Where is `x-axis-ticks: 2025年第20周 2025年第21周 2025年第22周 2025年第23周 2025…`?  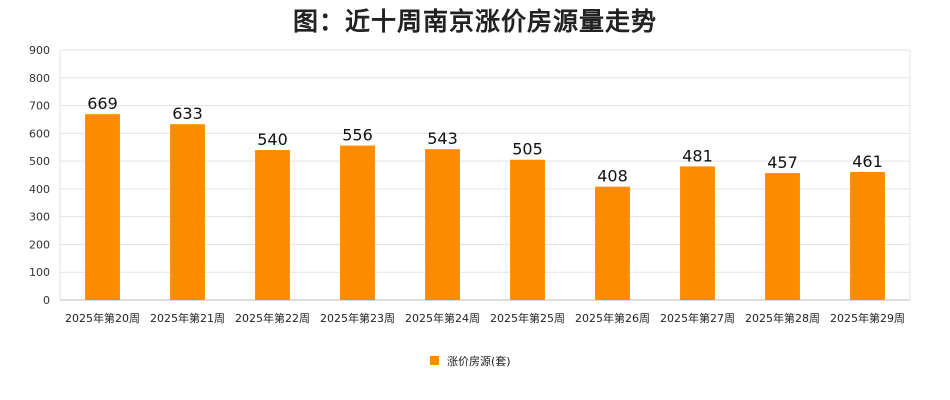 x-axis-ticks: 2025年第20周 2025年第21周 2025年第22周 2025年第23周 2025… is located at coordinates (485, 318).